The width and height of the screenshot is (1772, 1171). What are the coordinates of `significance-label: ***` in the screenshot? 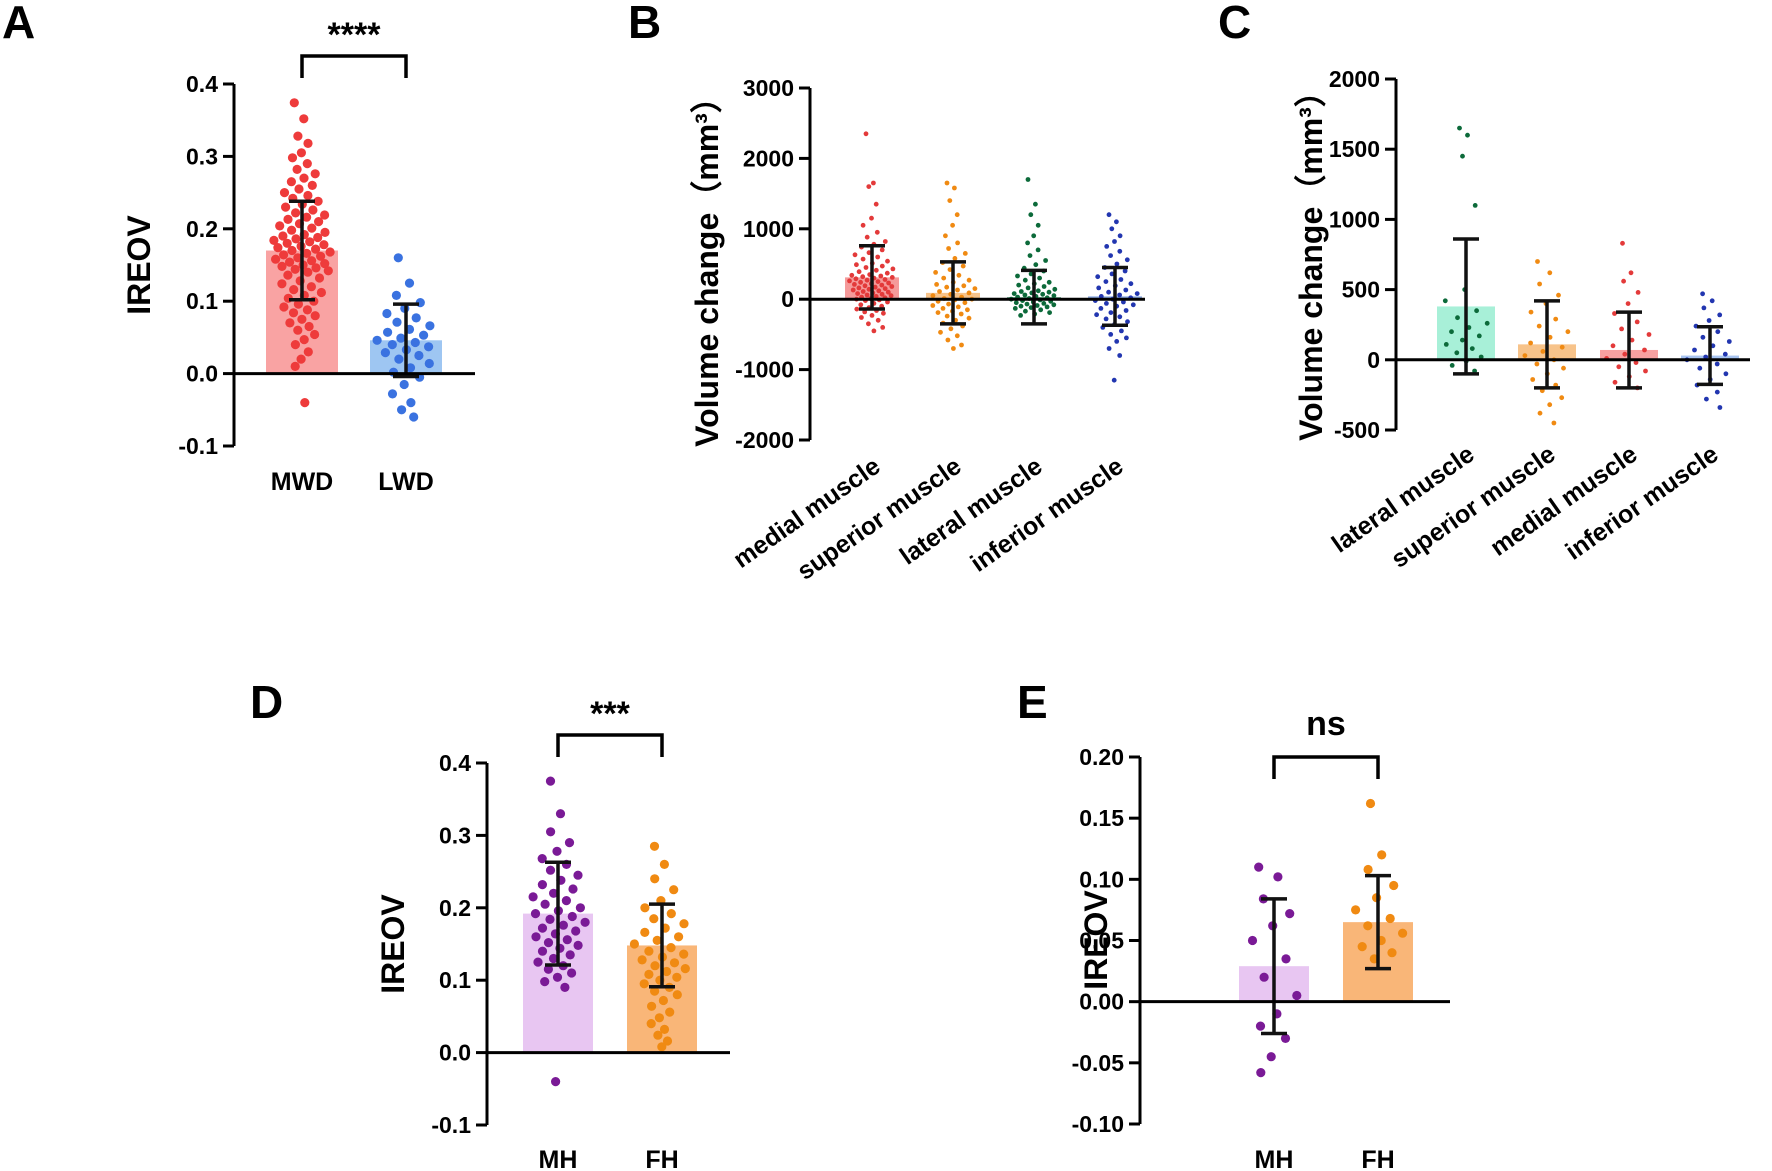 It's located at (610, 714).